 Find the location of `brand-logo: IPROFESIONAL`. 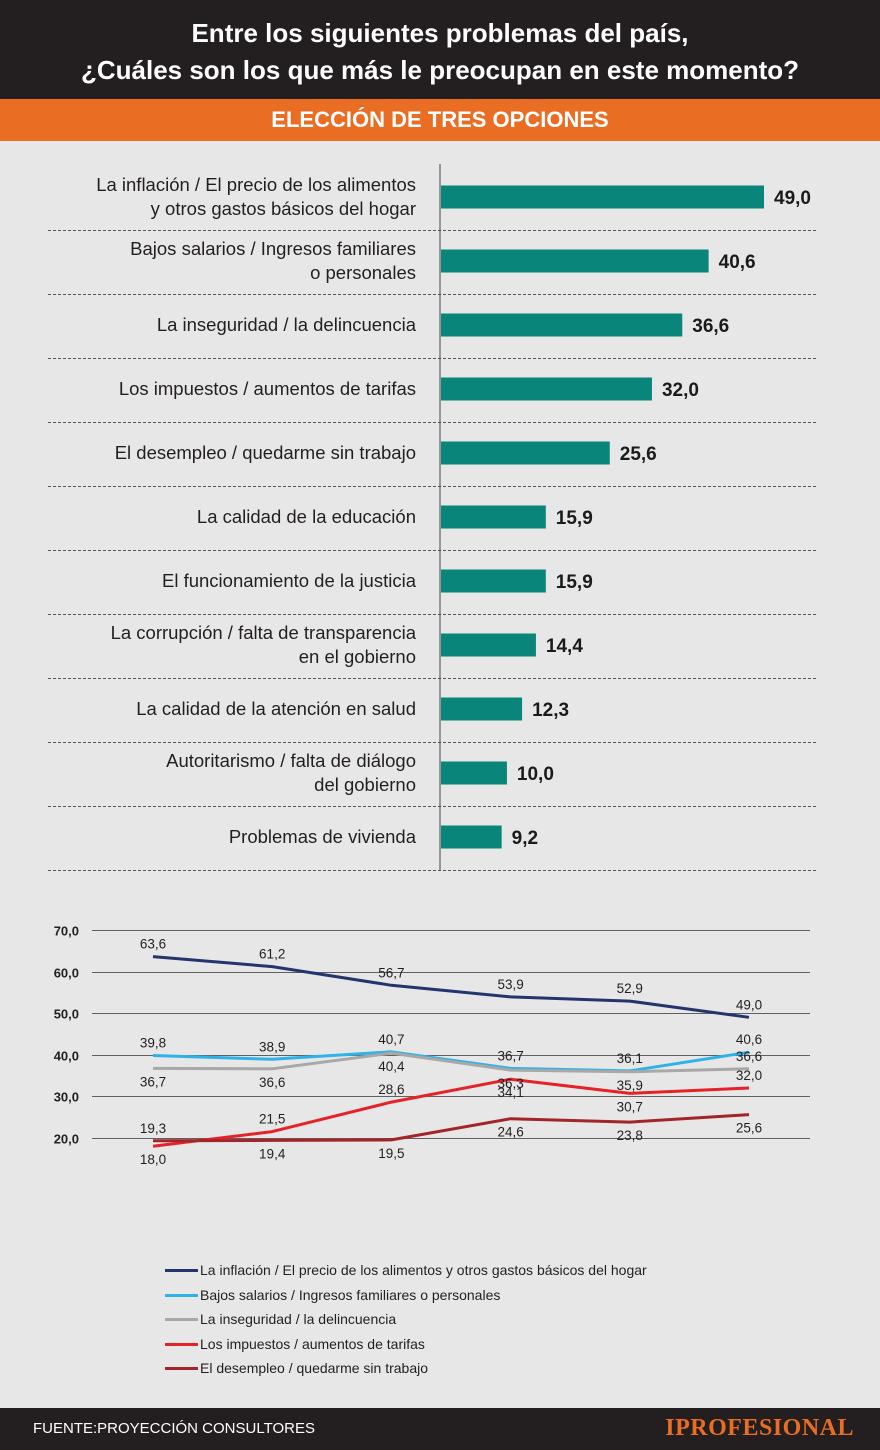

brand-logo: IPROFESIONAL is located at coordinates (759, 1428).